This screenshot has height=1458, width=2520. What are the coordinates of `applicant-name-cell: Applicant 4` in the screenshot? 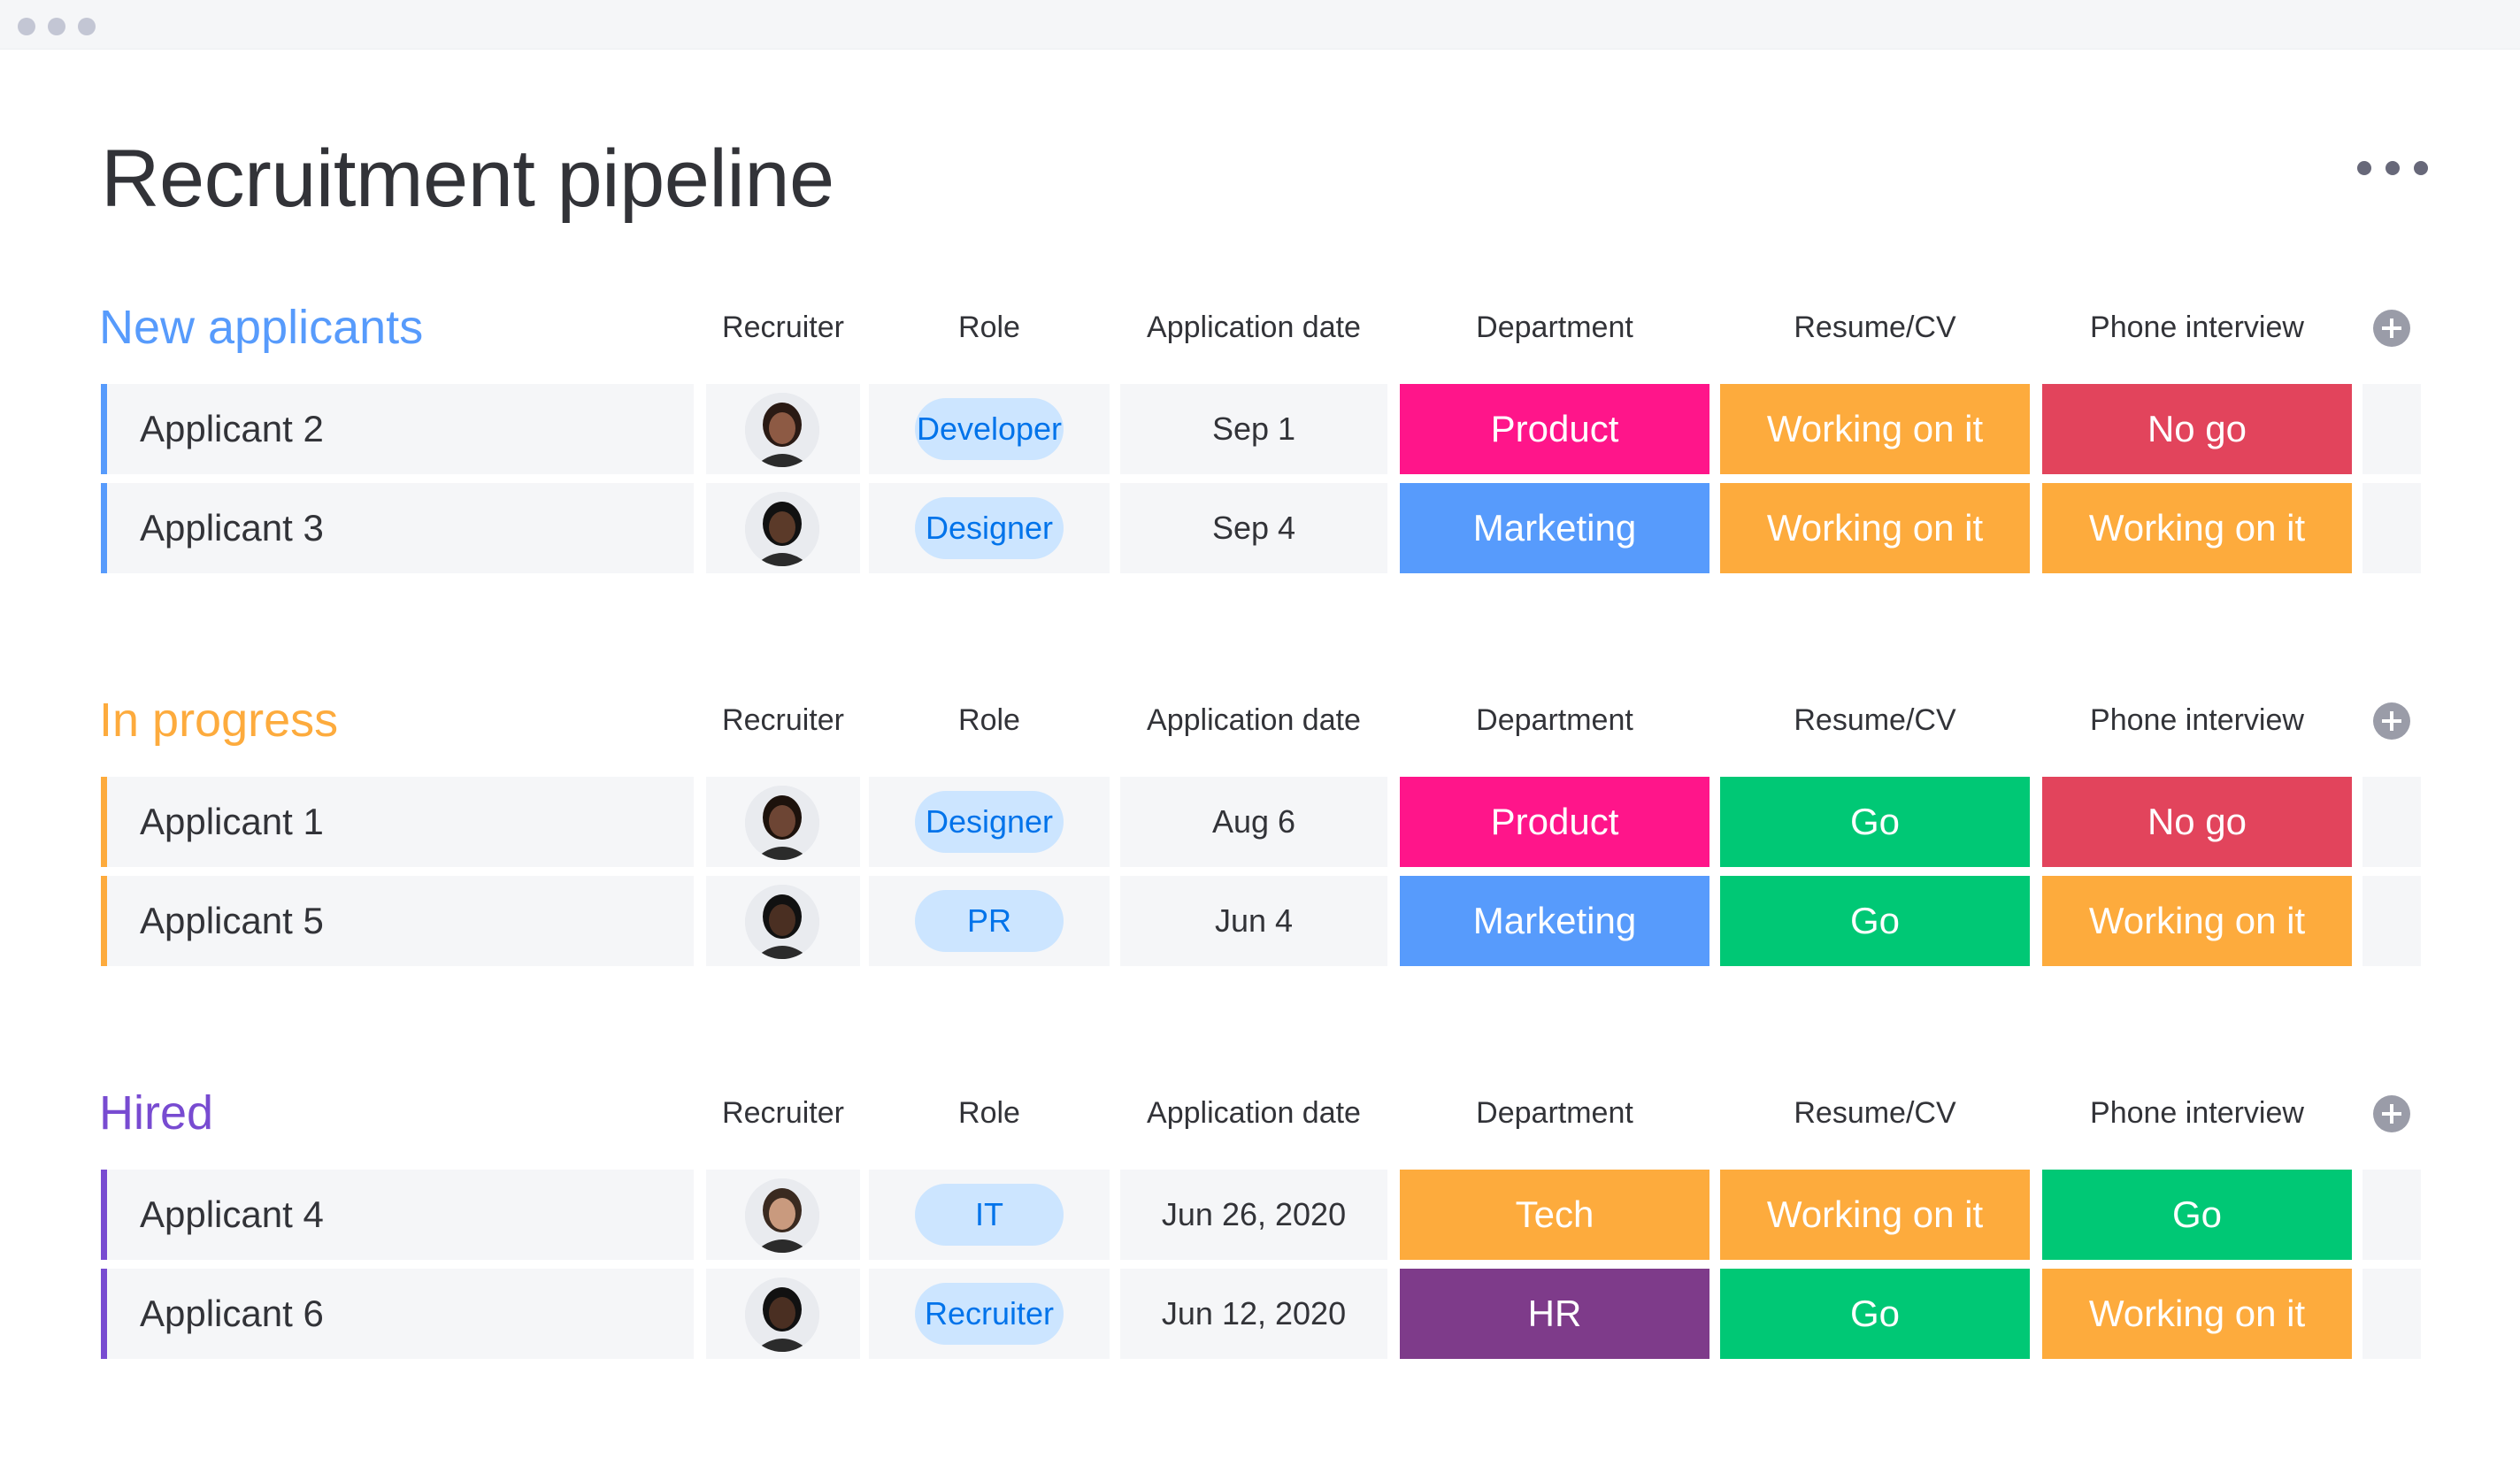 It's located at (397, 1215).